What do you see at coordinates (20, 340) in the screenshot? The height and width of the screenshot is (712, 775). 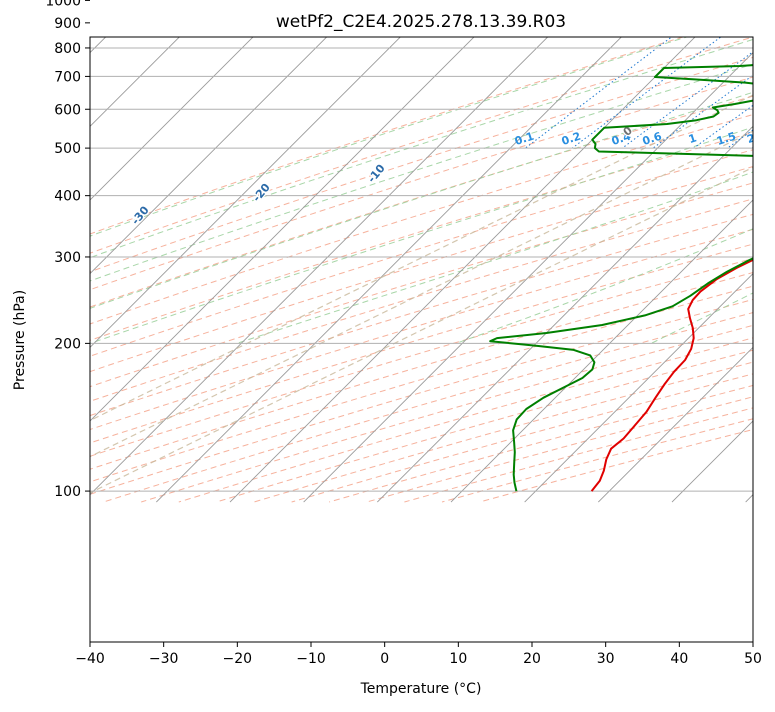 I see `y-axis-label: Pressure (hPa)` at bounding box center [20, 340].